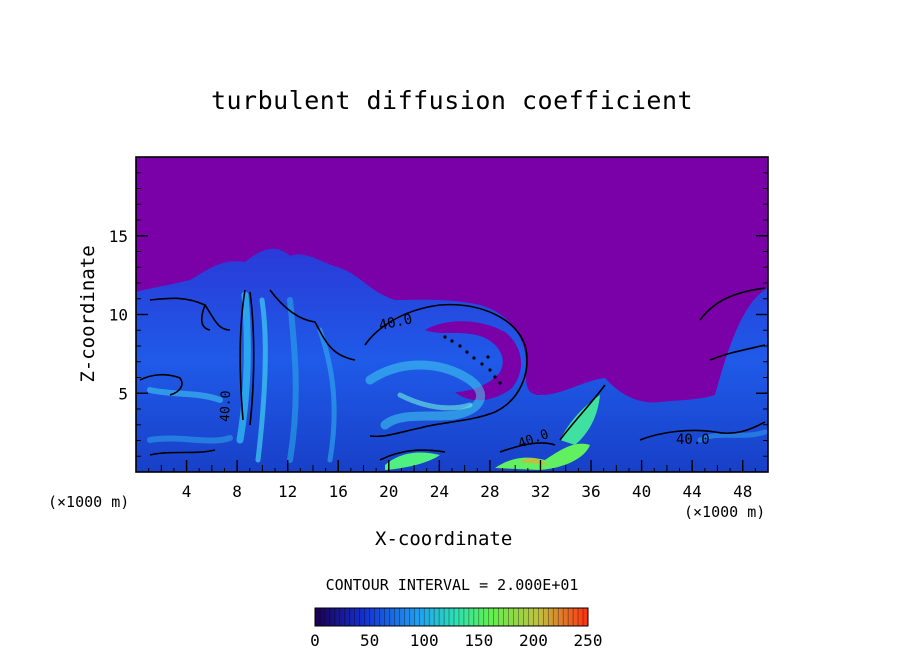  I want to click on x-tick-label: 32, so click(540, 491).